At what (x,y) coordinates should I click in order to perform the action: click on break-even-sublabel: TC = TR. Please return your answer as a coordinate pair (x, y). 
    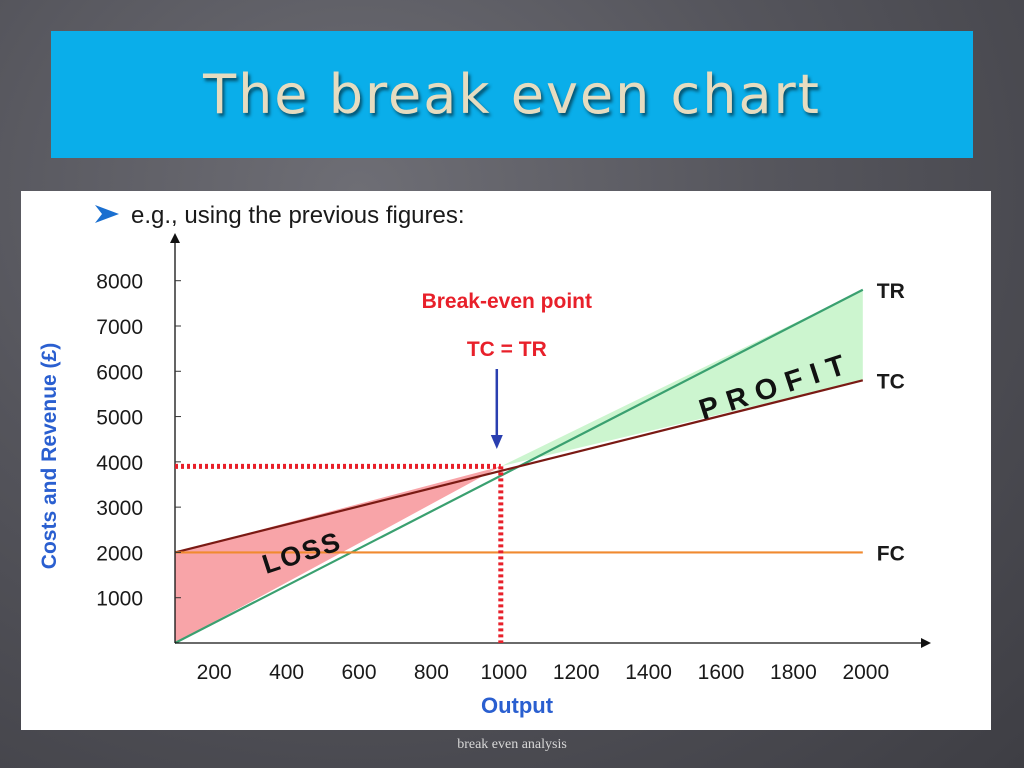
    Looking at the image, I should click on (507, 349).